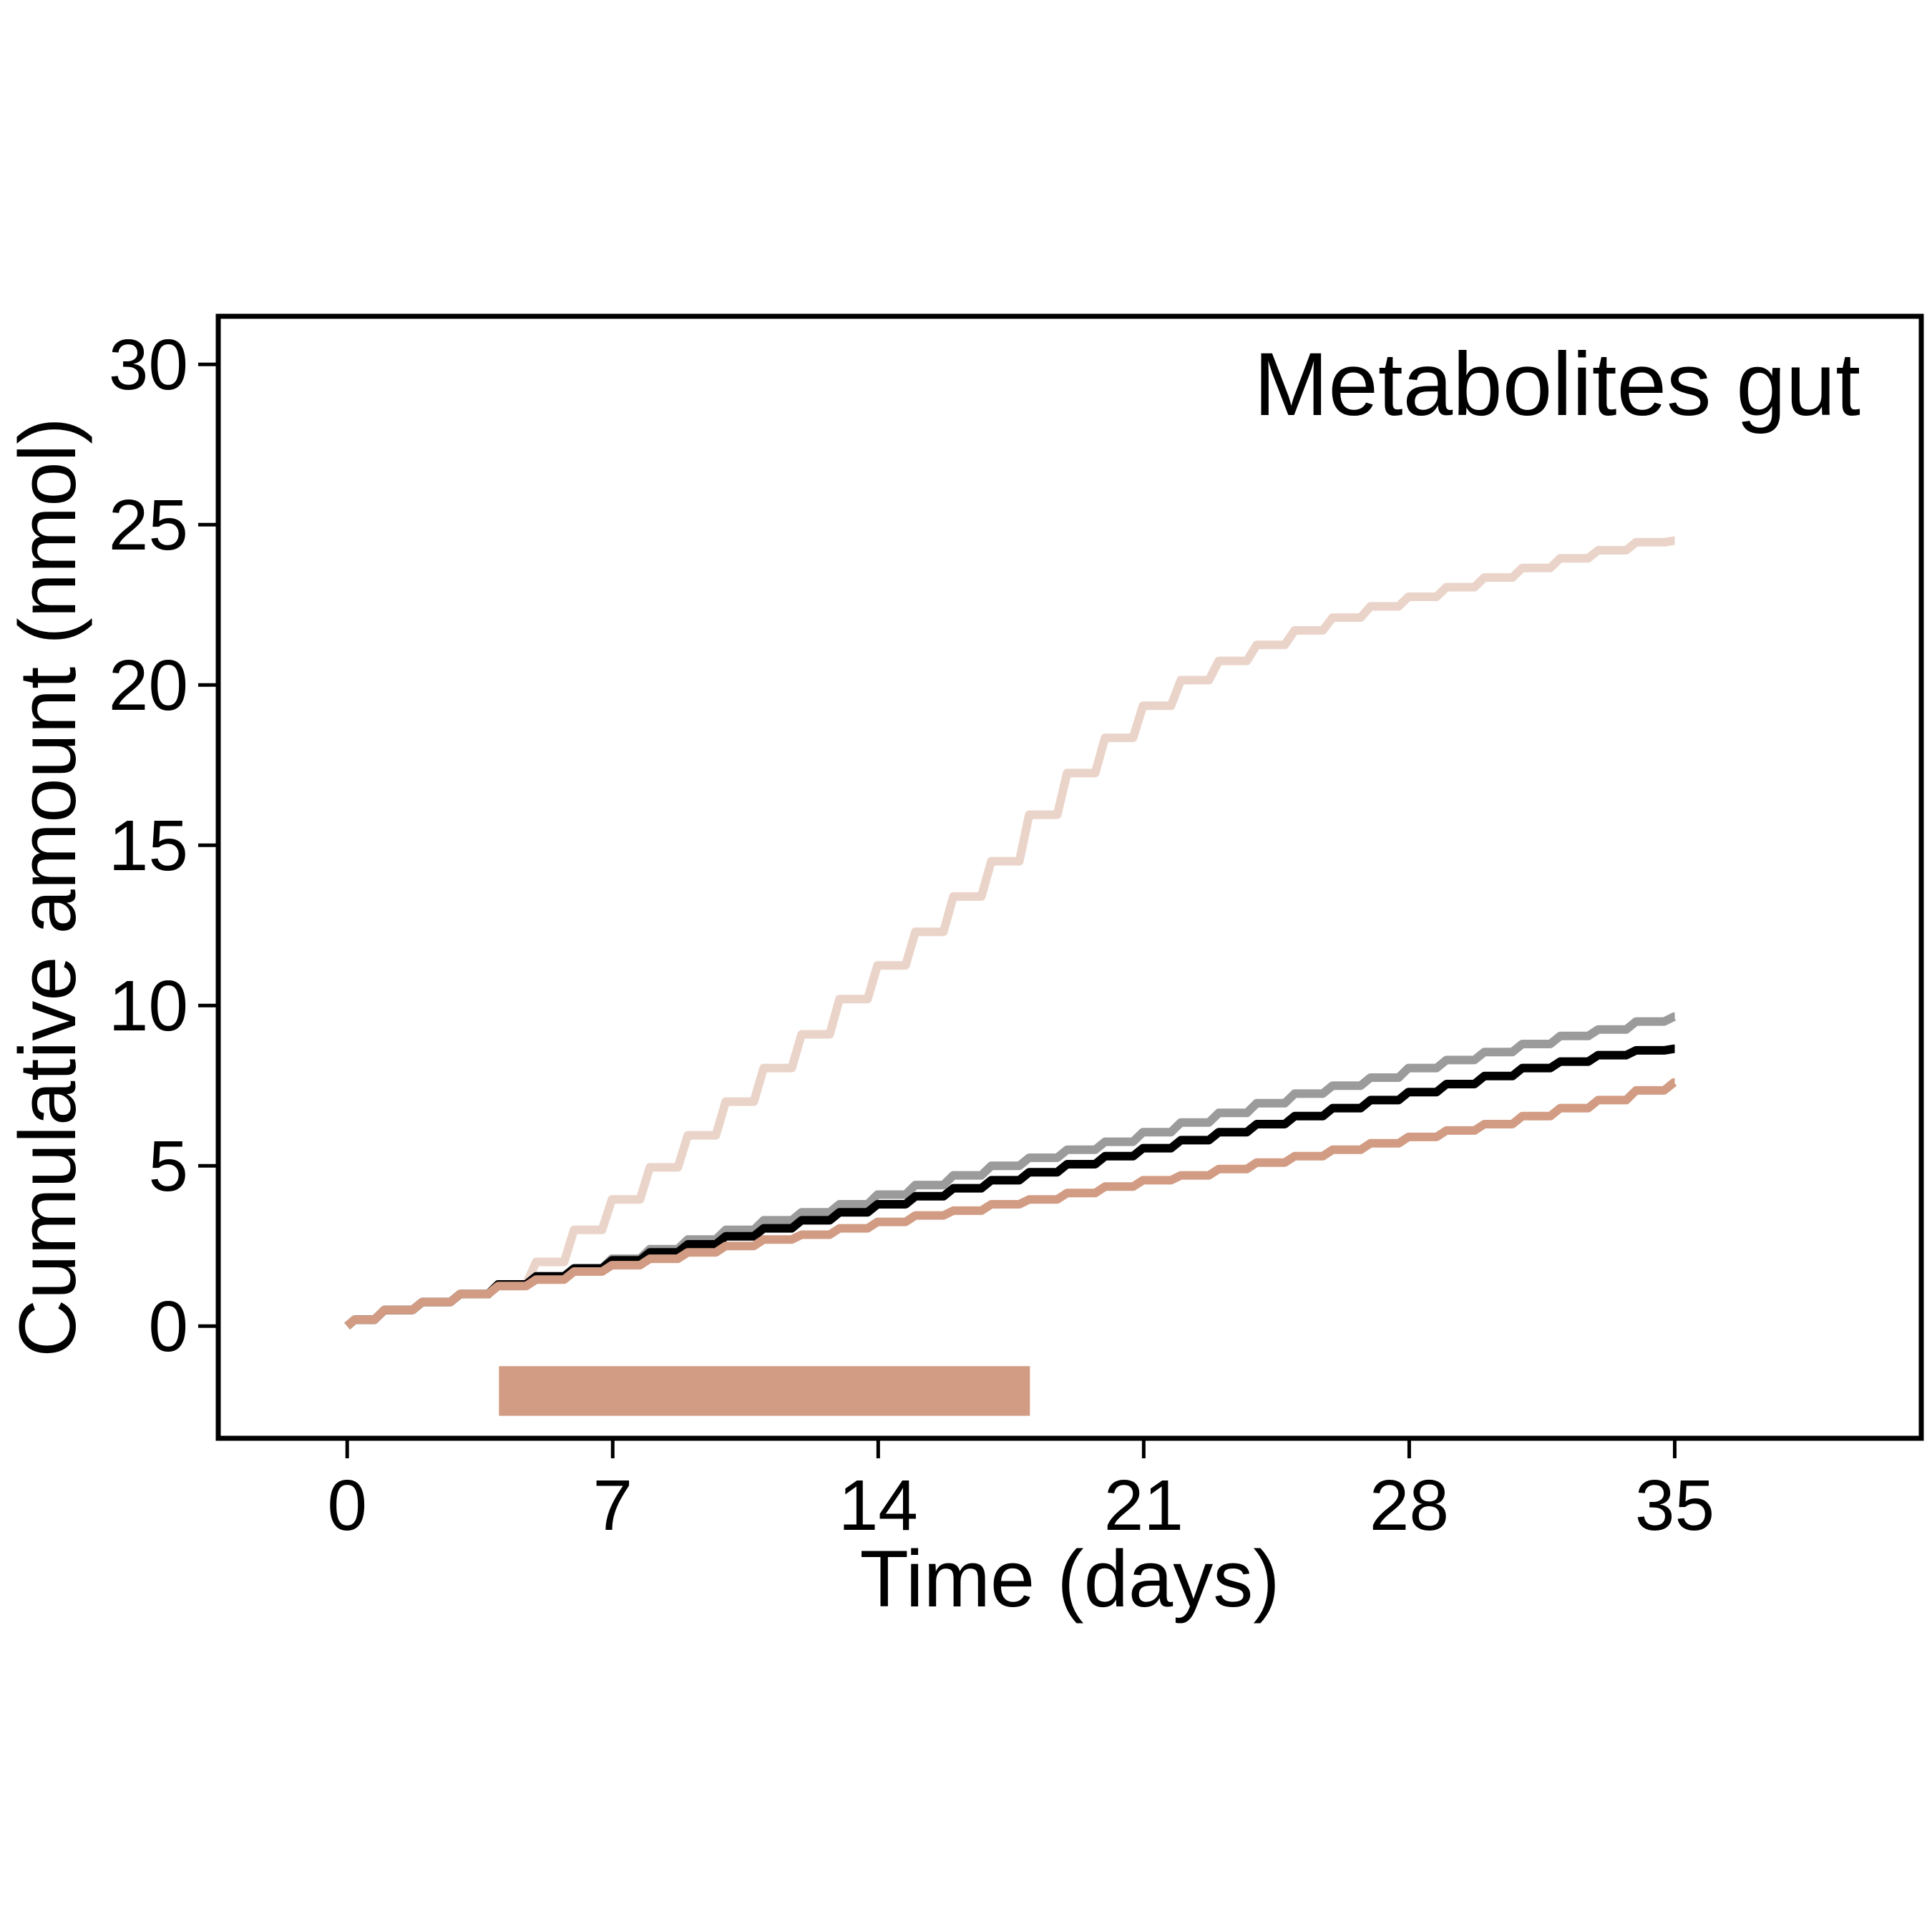 The height and width of the screenshot is (1932, 1932). Describe the element at coordinates (1674, 1505) in the screenshot. I see `x-tick-label: 35` at that location.